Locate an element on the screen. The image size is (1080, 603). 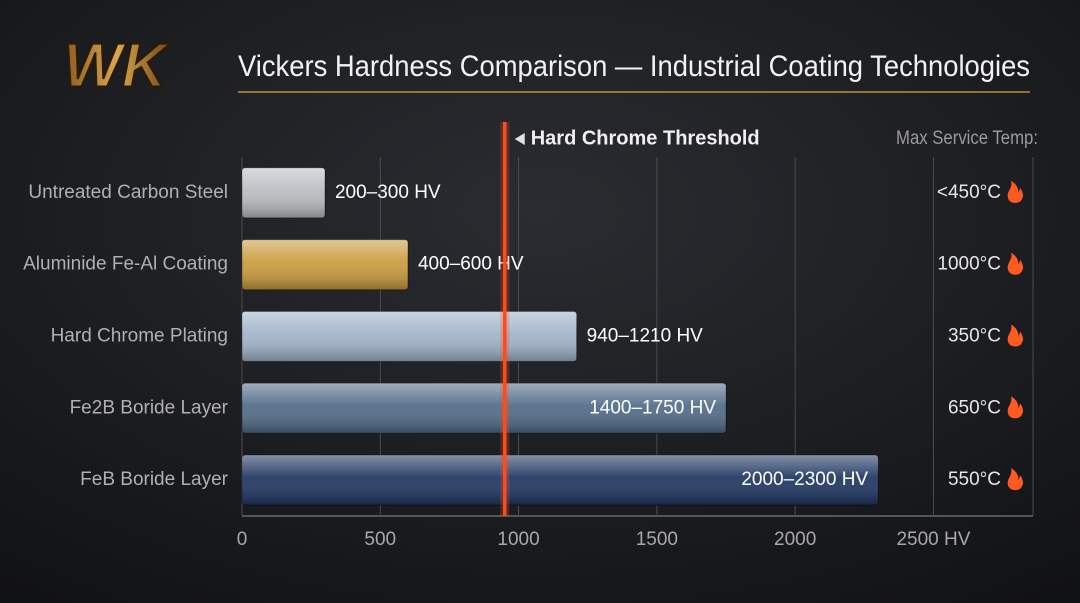
x-tick-label: 2500 HV is located at coordinates (933, 539).